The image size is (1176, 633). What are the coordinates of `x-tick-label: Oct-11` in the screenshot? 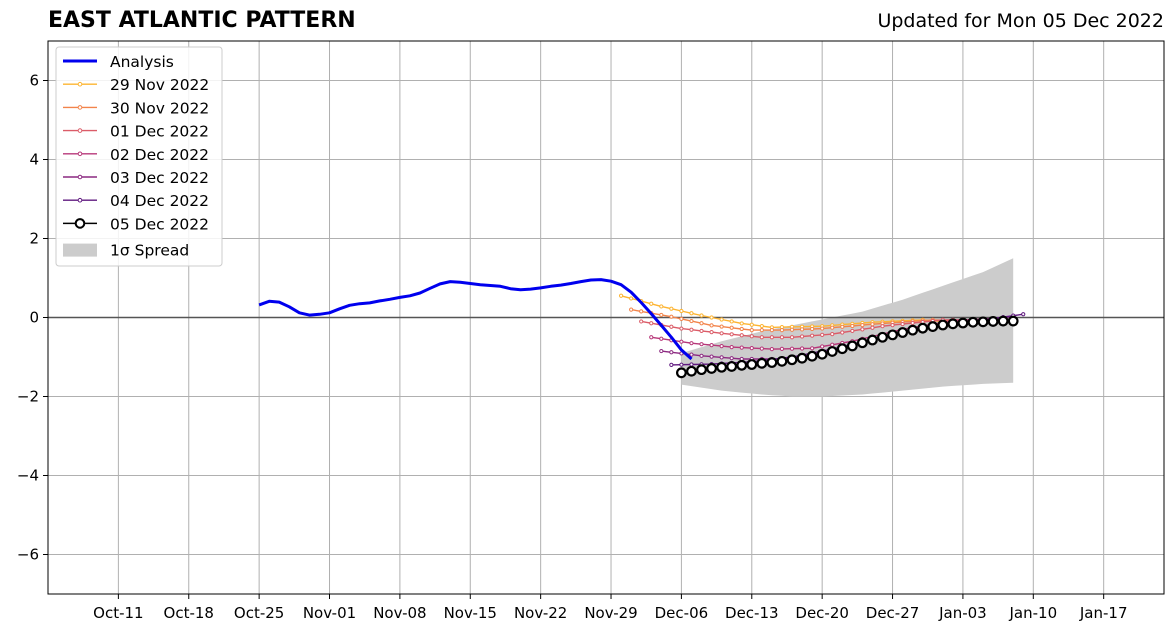 It's located at (118, 613).